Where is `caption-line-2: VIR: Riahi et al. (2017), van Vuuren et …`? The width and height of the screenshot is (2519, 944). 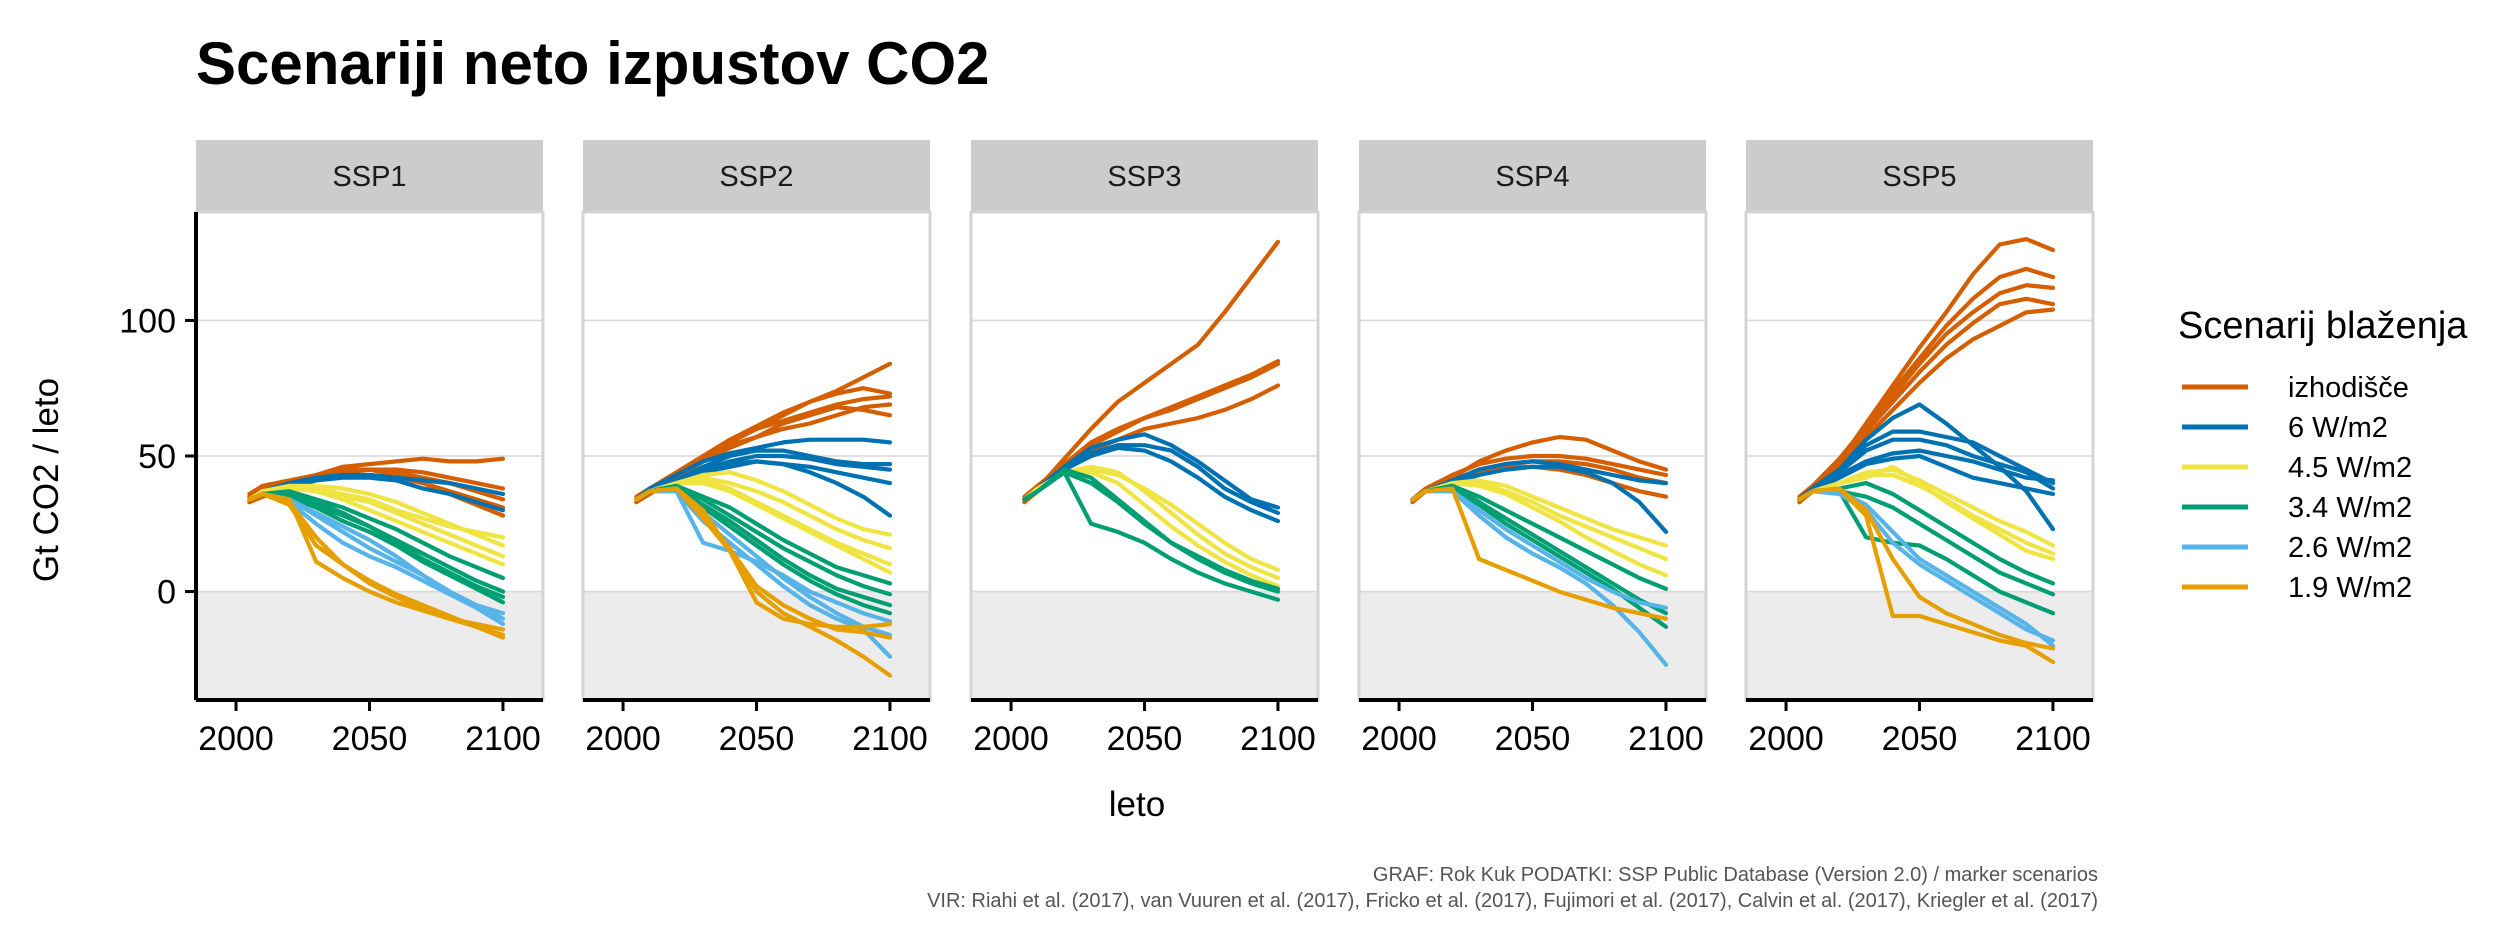
caption-line-2: VIR: Riahi et al. (2017), van Vuuren et … is located at coordinates (1512, 901).